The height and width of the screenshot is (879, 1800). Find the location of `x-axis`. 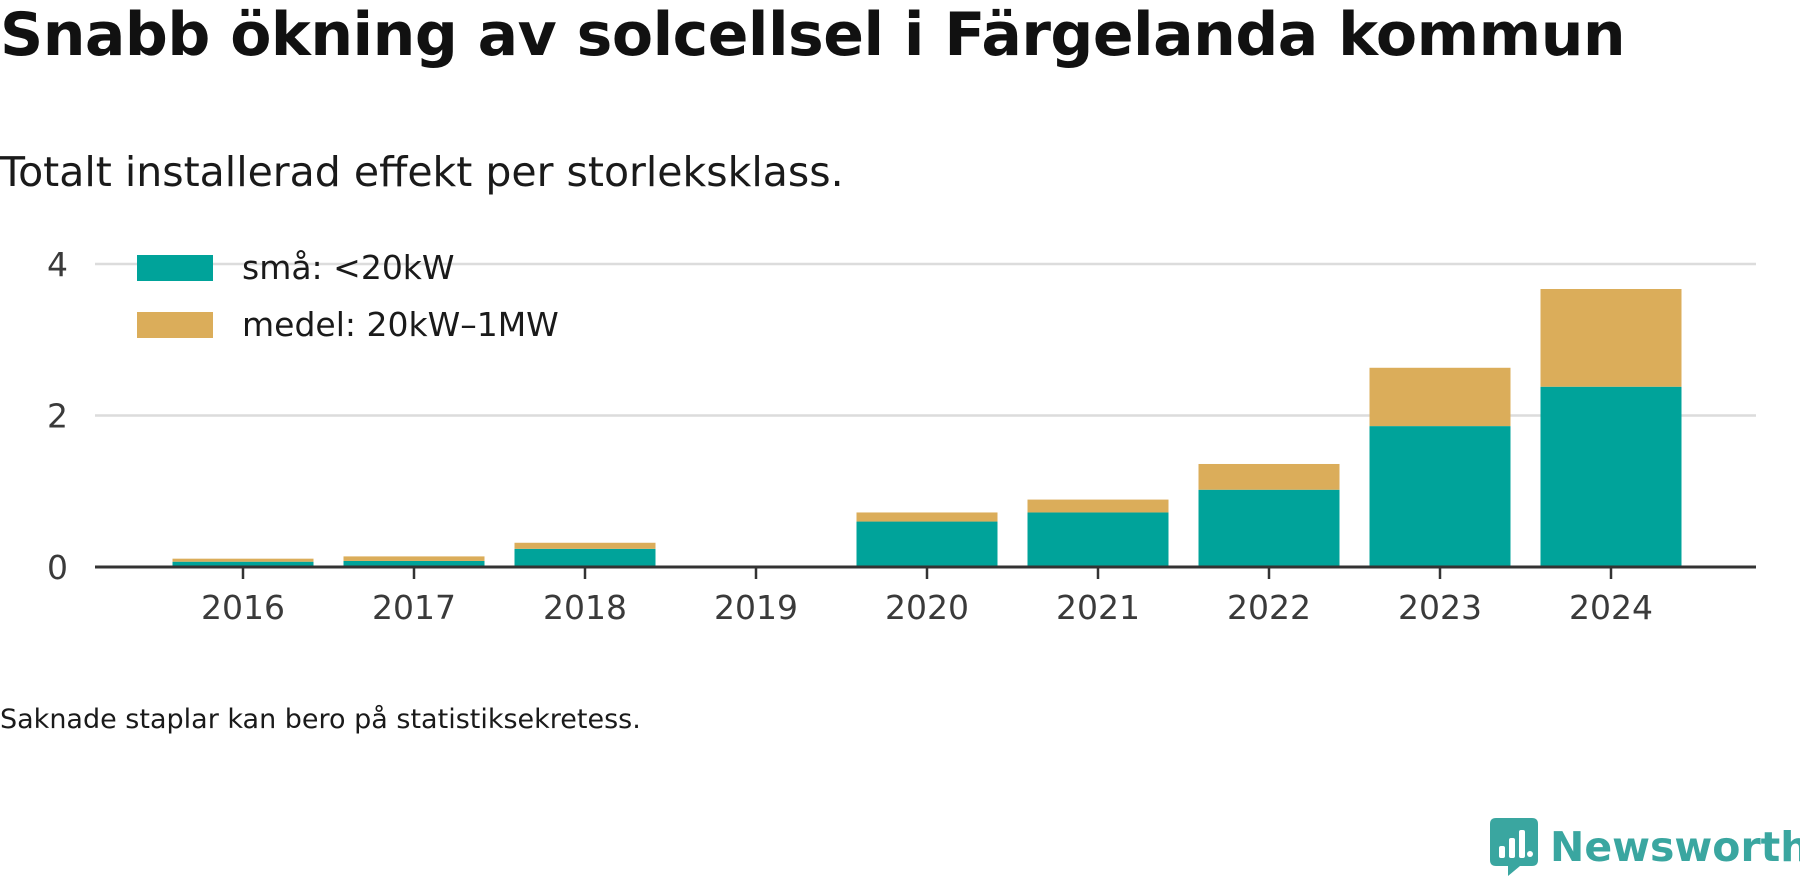

x-axis is located at coordinates (925, 572).